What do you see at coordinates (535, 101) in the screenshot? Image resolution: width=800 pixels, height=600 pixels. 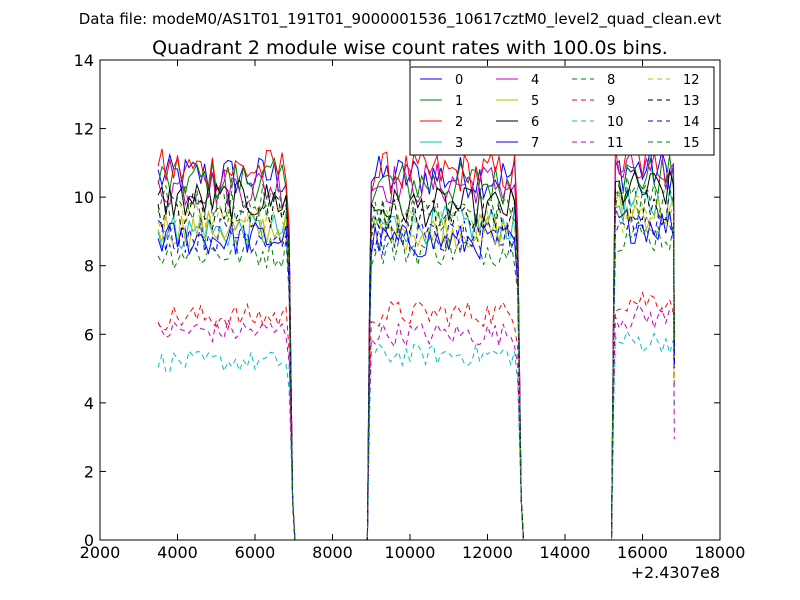 I see `legend-label-5: 5` at bounding box center [535, 101].